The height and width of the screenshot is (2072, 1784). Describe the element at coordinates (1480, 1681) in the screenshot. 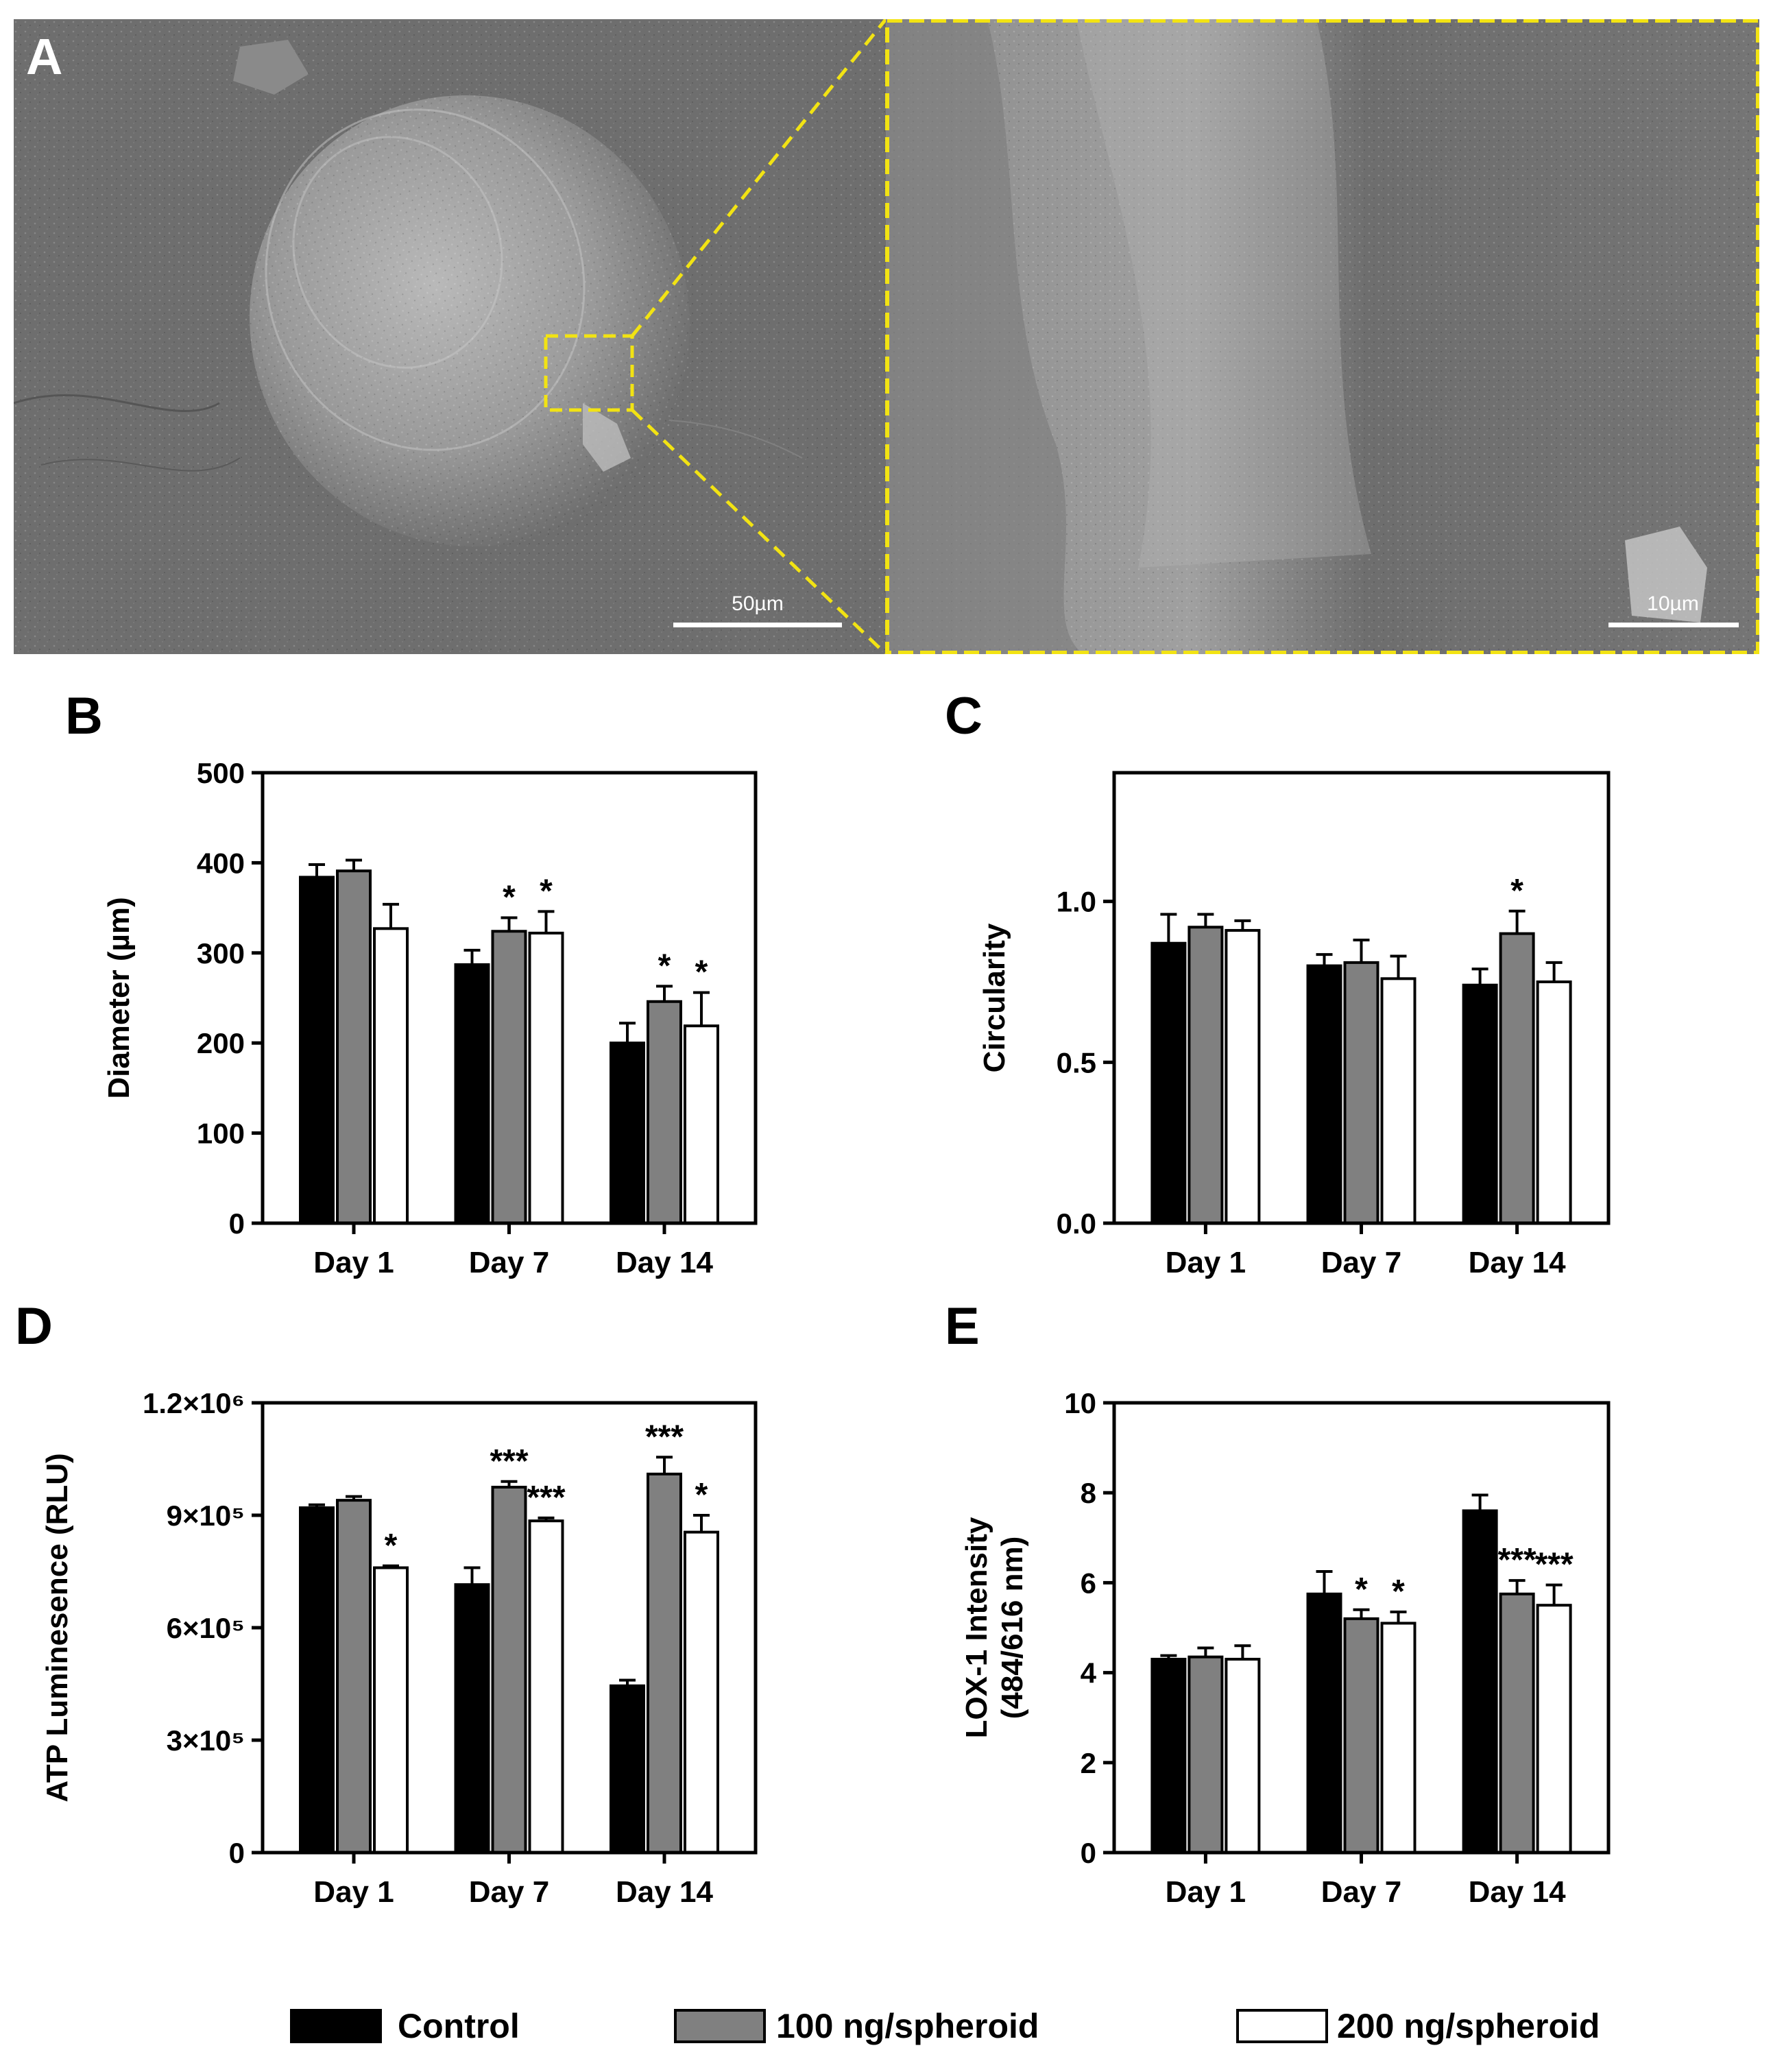

I see `bar-e-s0-c2` at that location.